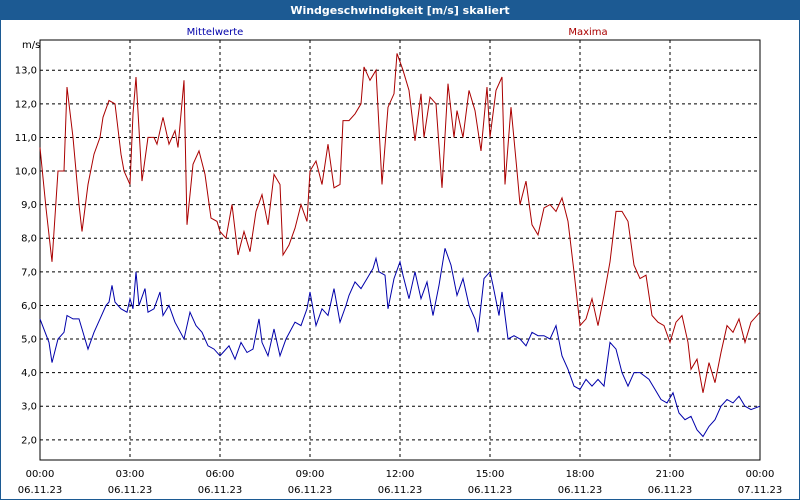 This screenshot has height=500, width=800. Describe the element at coordinates (29, 340) in the screenshot. I see `y-tick-label: 5,0` at that location.